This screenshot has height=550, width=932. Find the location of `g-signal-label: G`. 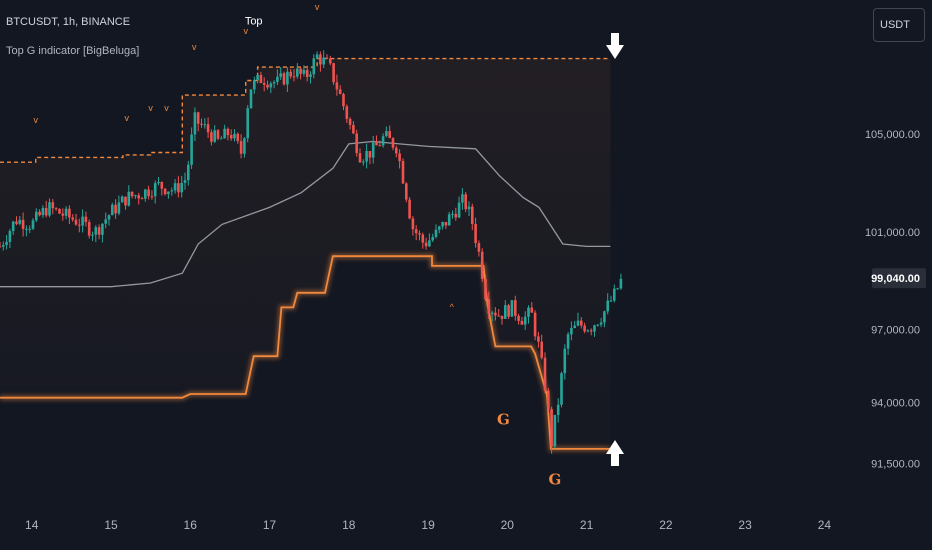

g-signal-label: G is located at coordinates (554, 479).